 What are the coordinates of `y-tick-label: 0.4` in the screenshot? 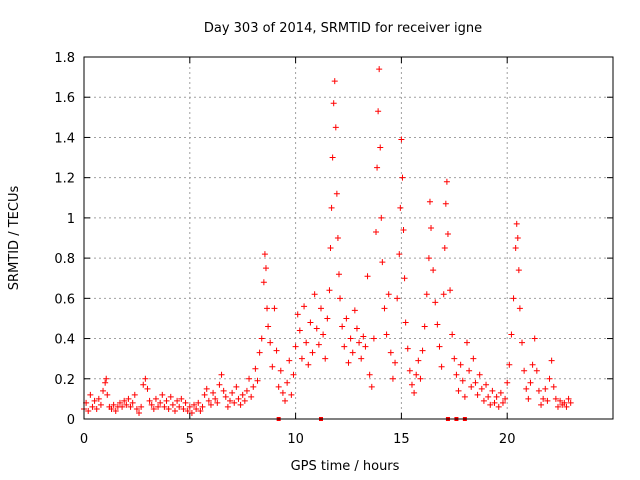 It's located at (64, 340).